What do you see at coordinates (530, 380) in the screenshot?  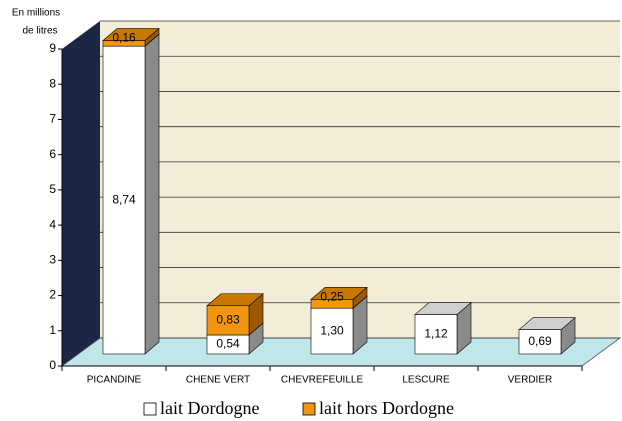 I see `x-tick-label: VERDIER` at bounding box center [530, 380].